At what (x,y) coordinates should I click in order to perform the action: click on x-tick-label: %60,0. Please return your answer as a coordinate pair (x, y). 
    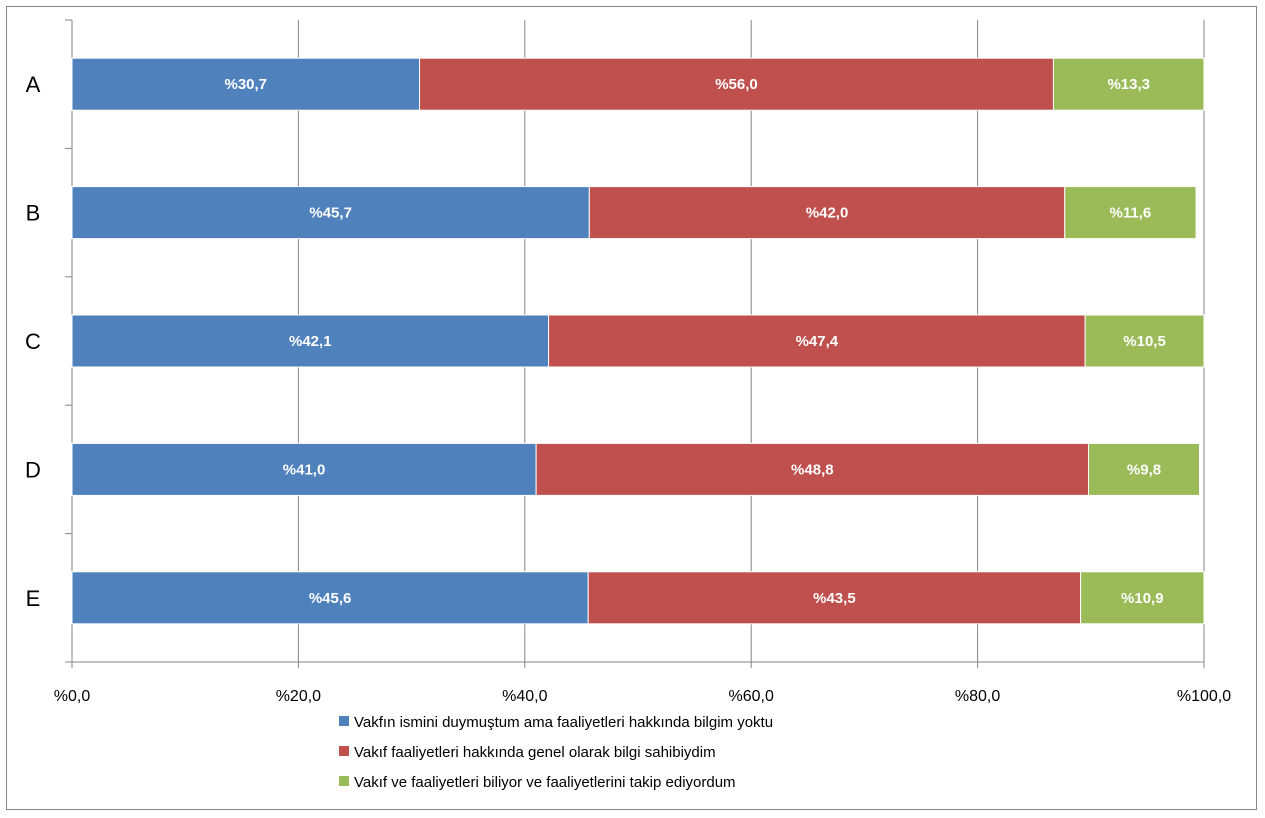
    Looking at the image, I should click on (751, 696).